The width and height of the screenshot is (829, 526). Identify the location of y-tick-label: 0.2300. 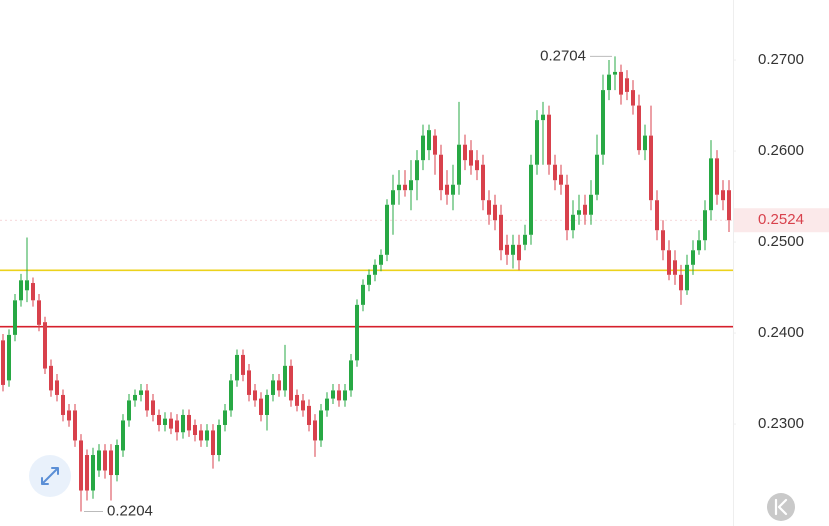
(781, 423).